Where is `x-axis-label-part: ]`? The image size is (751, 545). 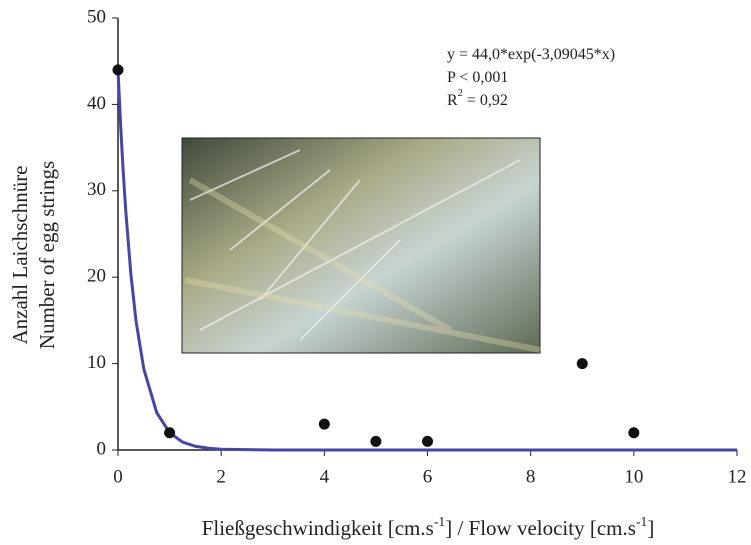 x-axis-label-part: ] is located at coordinates (650, 528).